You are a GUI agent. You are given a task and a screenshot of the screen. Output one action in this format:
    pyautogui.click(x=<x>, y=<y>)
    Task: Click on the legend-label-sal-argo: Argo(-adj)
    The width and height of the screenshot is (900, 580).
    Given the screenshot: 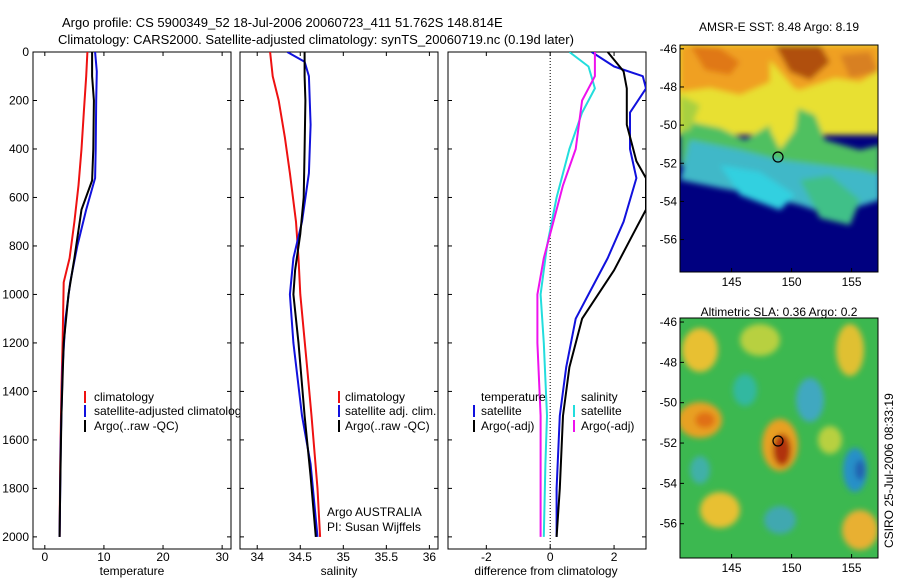 What is the action you would take?
    pyautogui.click(x=607, y=426)
    